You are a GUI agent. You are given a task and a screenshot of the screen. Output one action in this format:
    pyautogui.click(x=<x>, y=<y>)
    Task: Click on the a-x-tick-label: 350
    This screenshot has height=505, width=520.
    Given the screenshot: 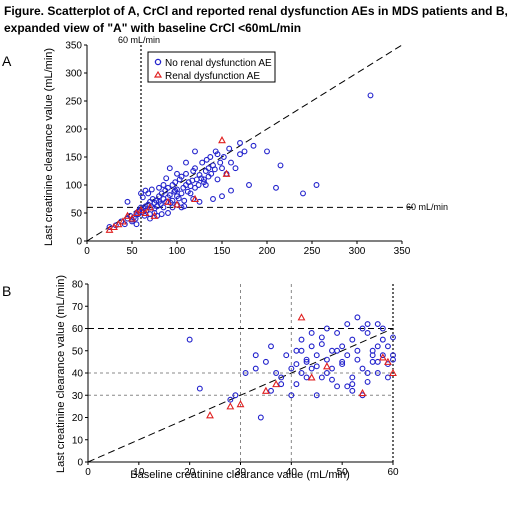 What is the action you would take?
    pyautogui.click(x=402, y=251)
    